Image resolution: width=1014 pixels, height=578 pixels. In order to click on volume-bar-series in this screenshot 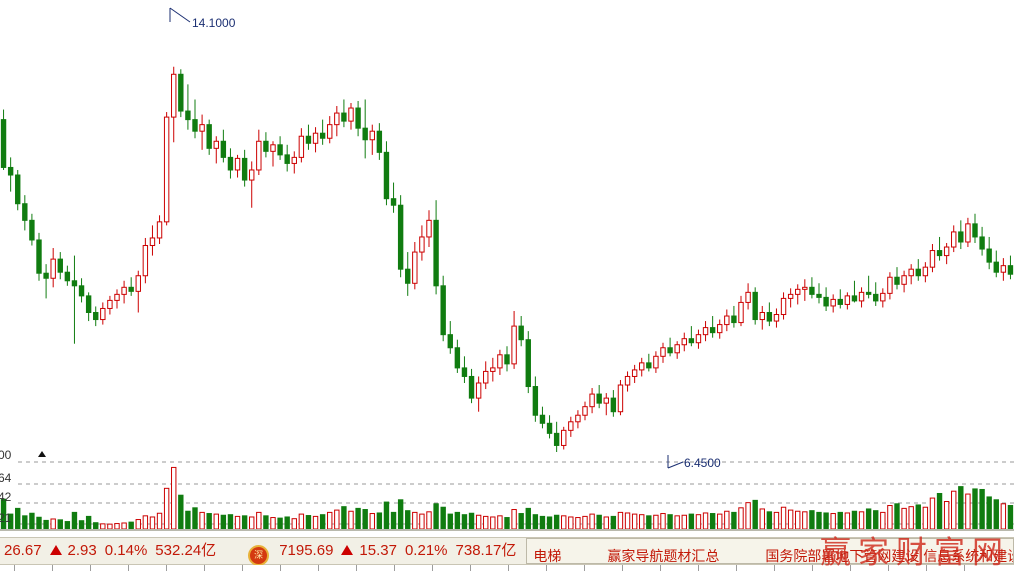, I will do `click(507, 498)`.